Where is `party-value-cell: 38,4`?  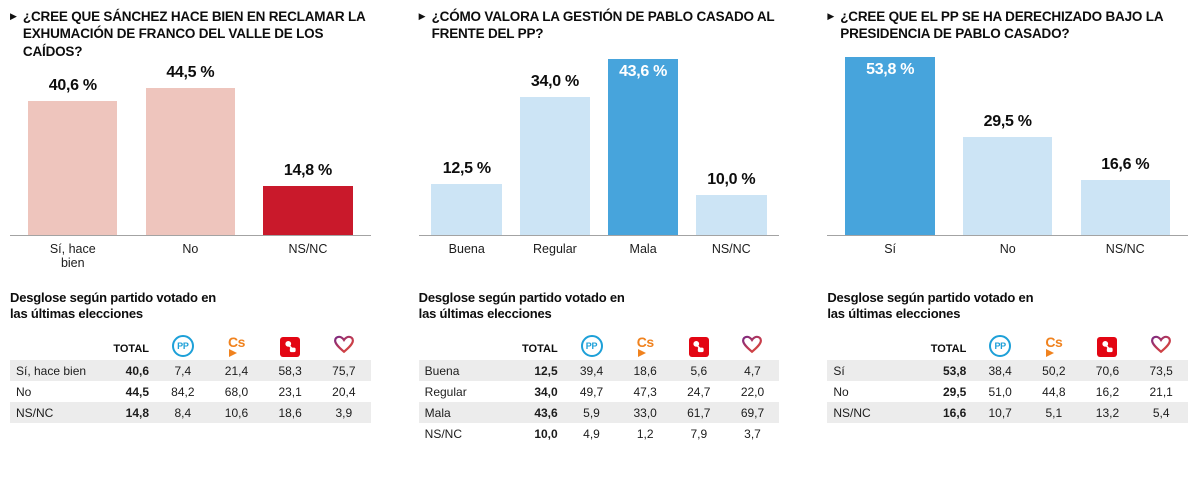 party-value-cell: 38,4 is located at coordinates (1000, 370).